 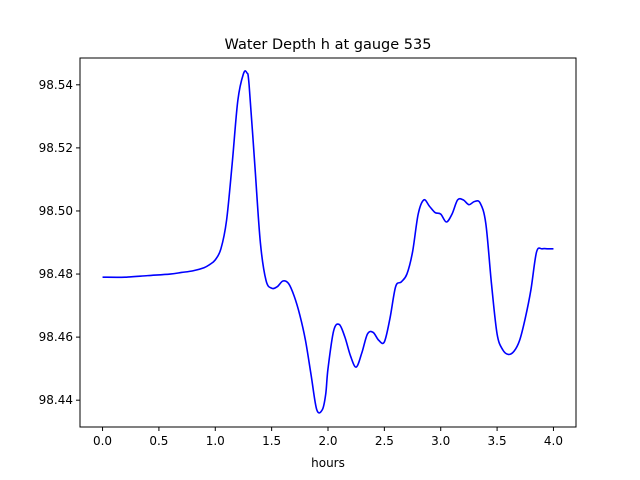 I want to click on chart-title: Water Depth h at gauge 535, so click(x=328, y=45).